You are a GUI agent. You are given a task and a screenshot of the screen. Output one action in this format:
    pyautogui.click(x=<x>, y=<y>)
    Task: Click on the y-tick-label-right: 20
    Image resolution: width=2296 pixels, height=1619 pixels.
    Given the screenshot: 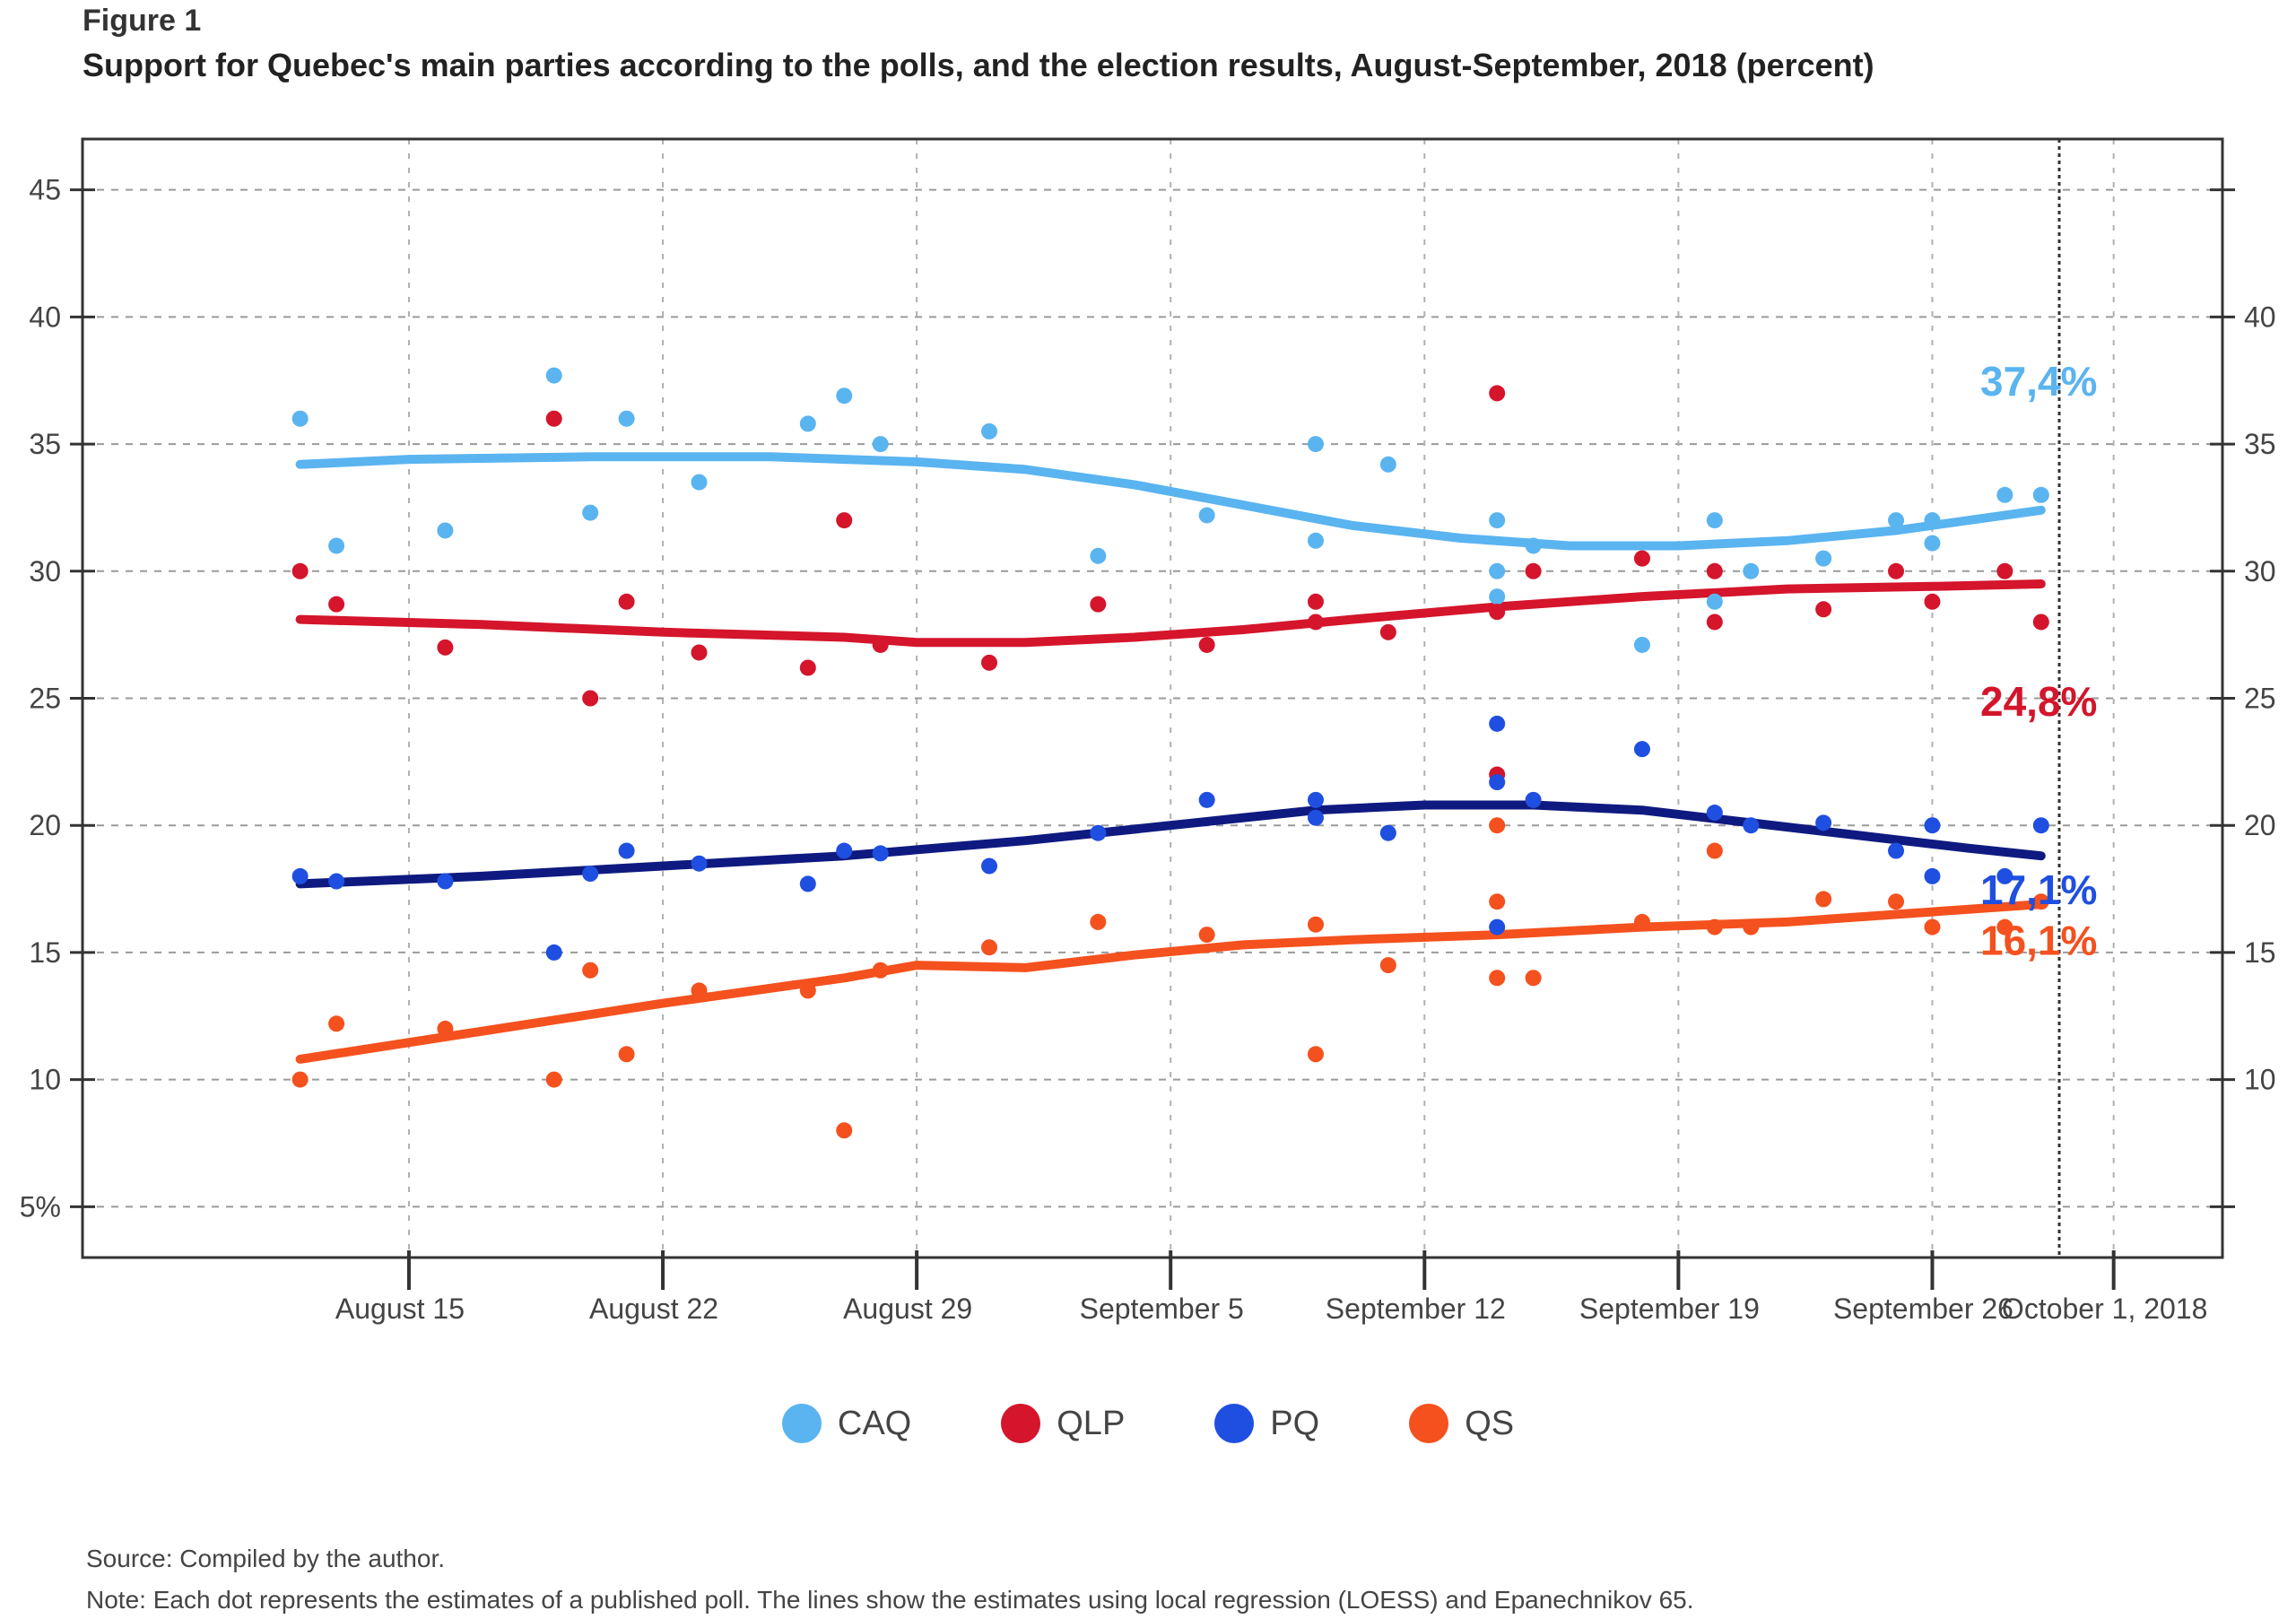 What is the action you would take?
    pyautogui.click(x=2260, y=825)
    